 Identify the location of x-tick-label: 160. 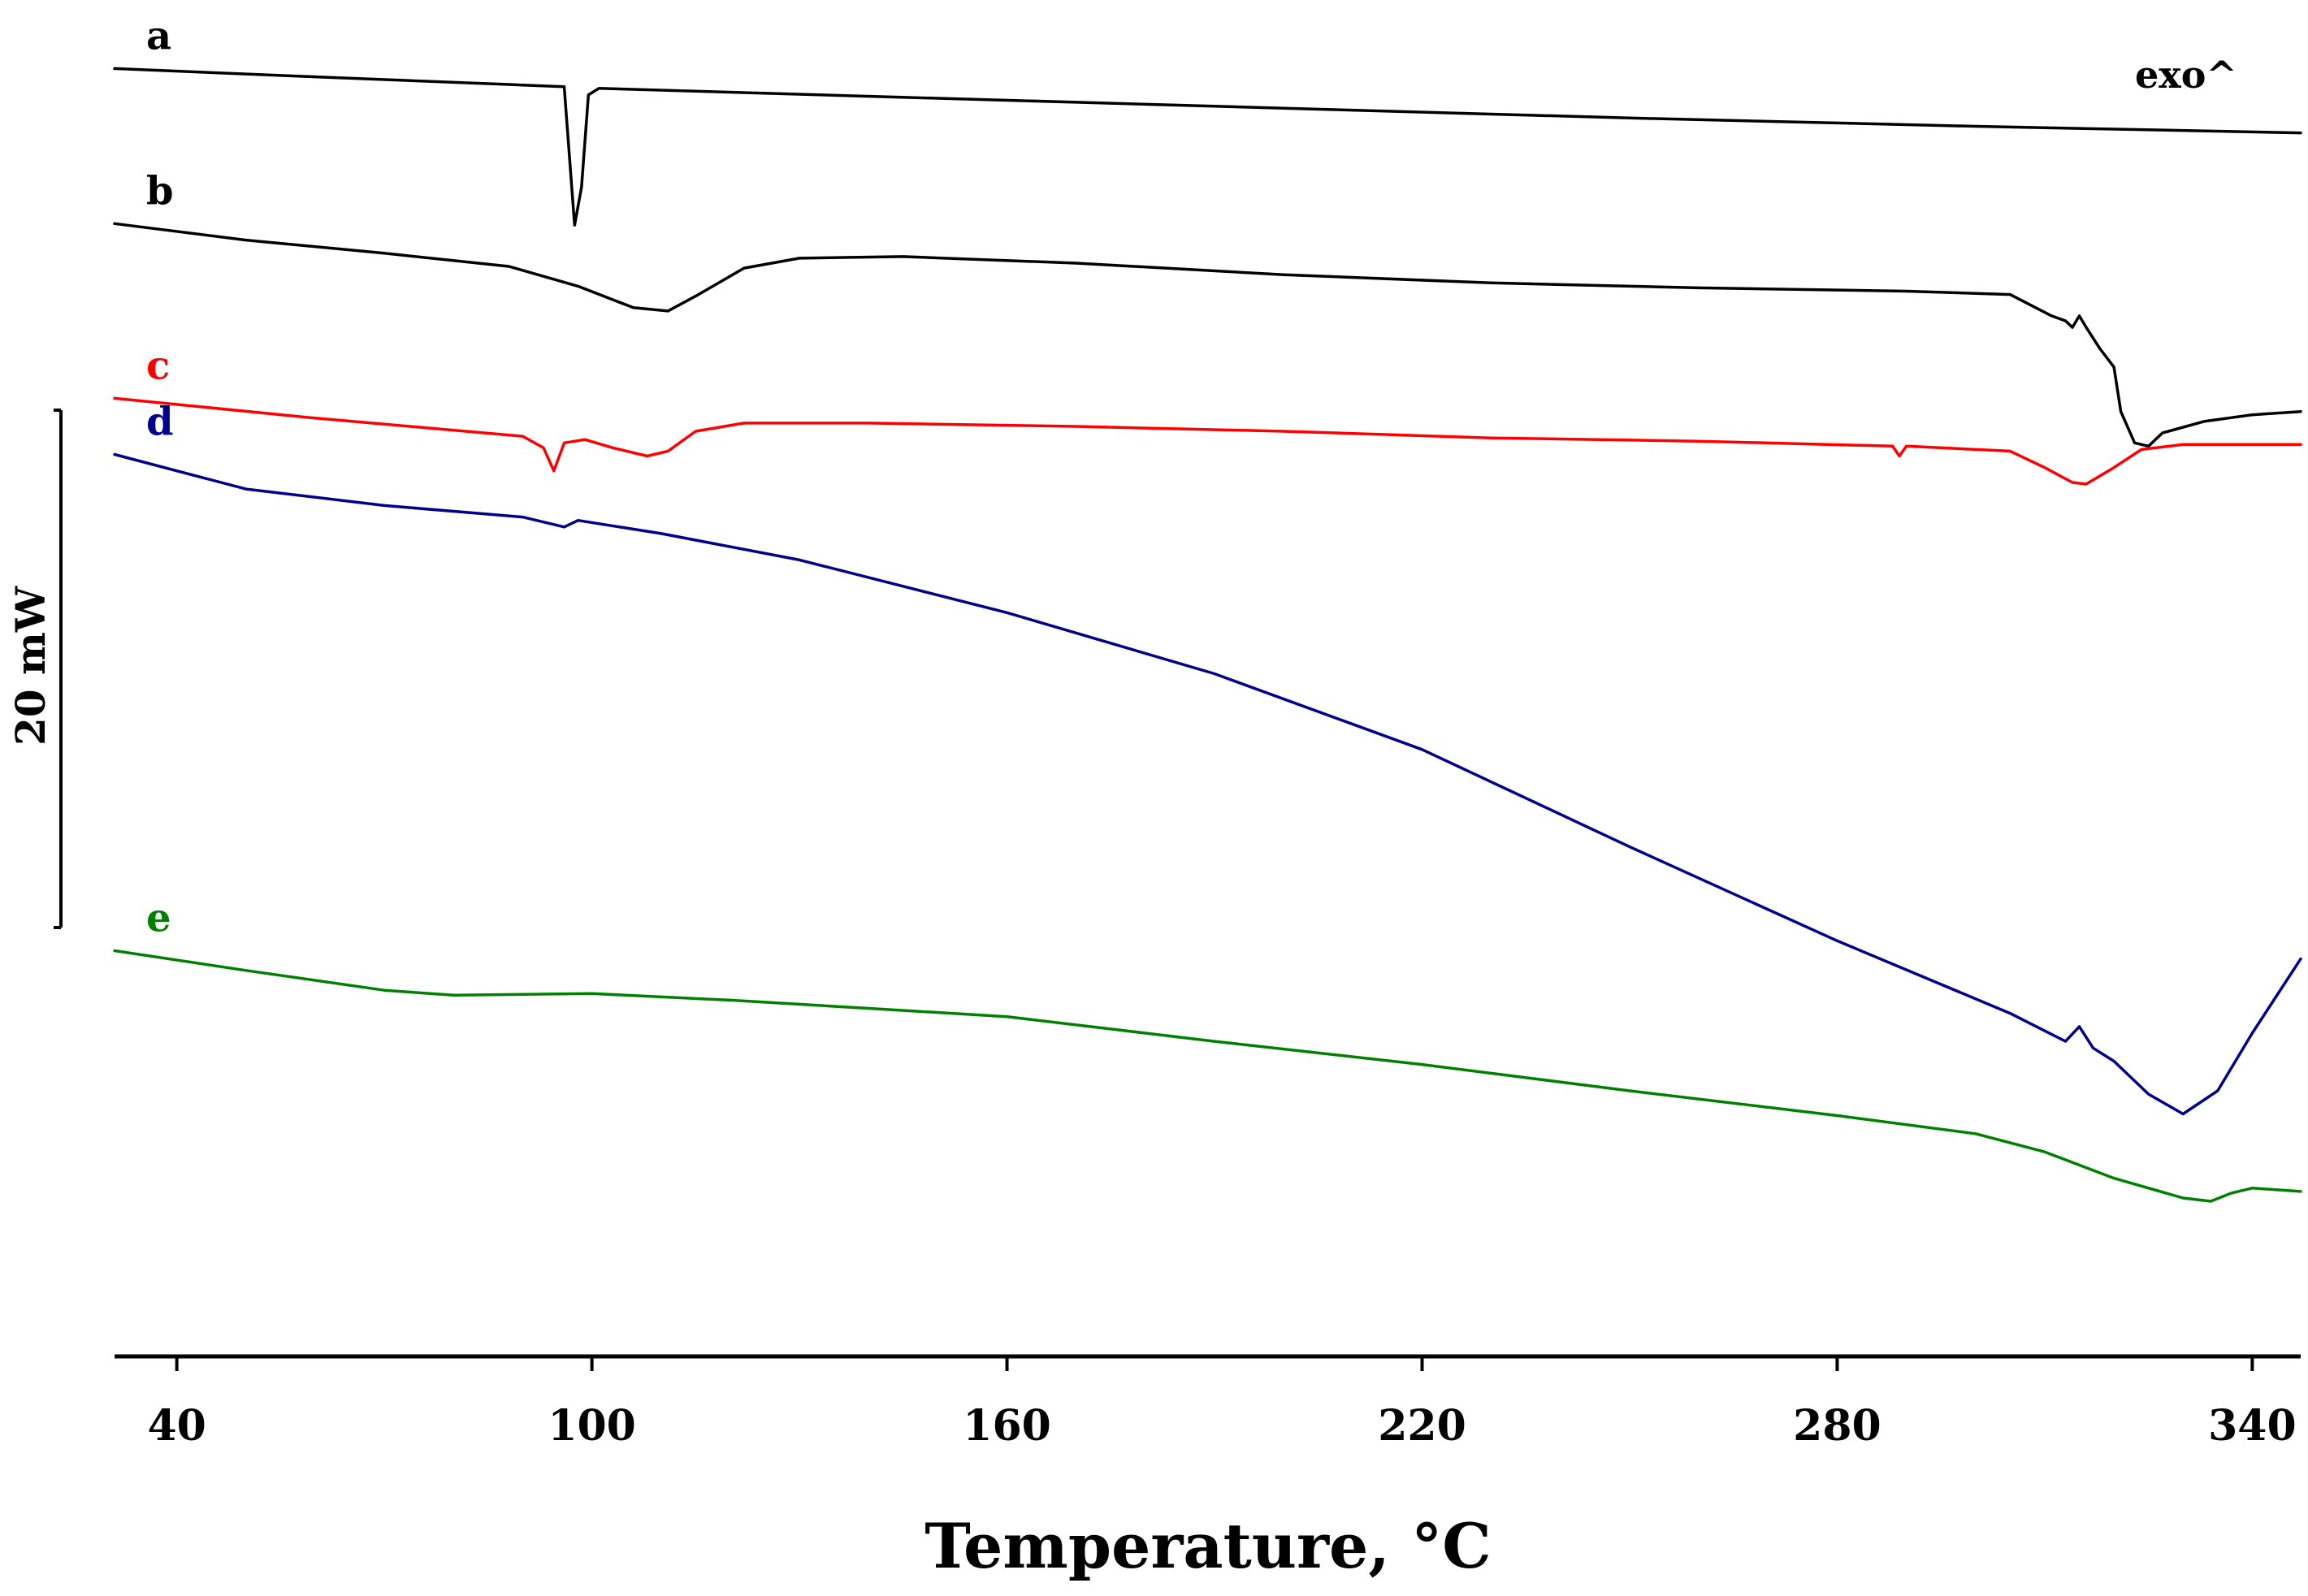
(1007, 1426).